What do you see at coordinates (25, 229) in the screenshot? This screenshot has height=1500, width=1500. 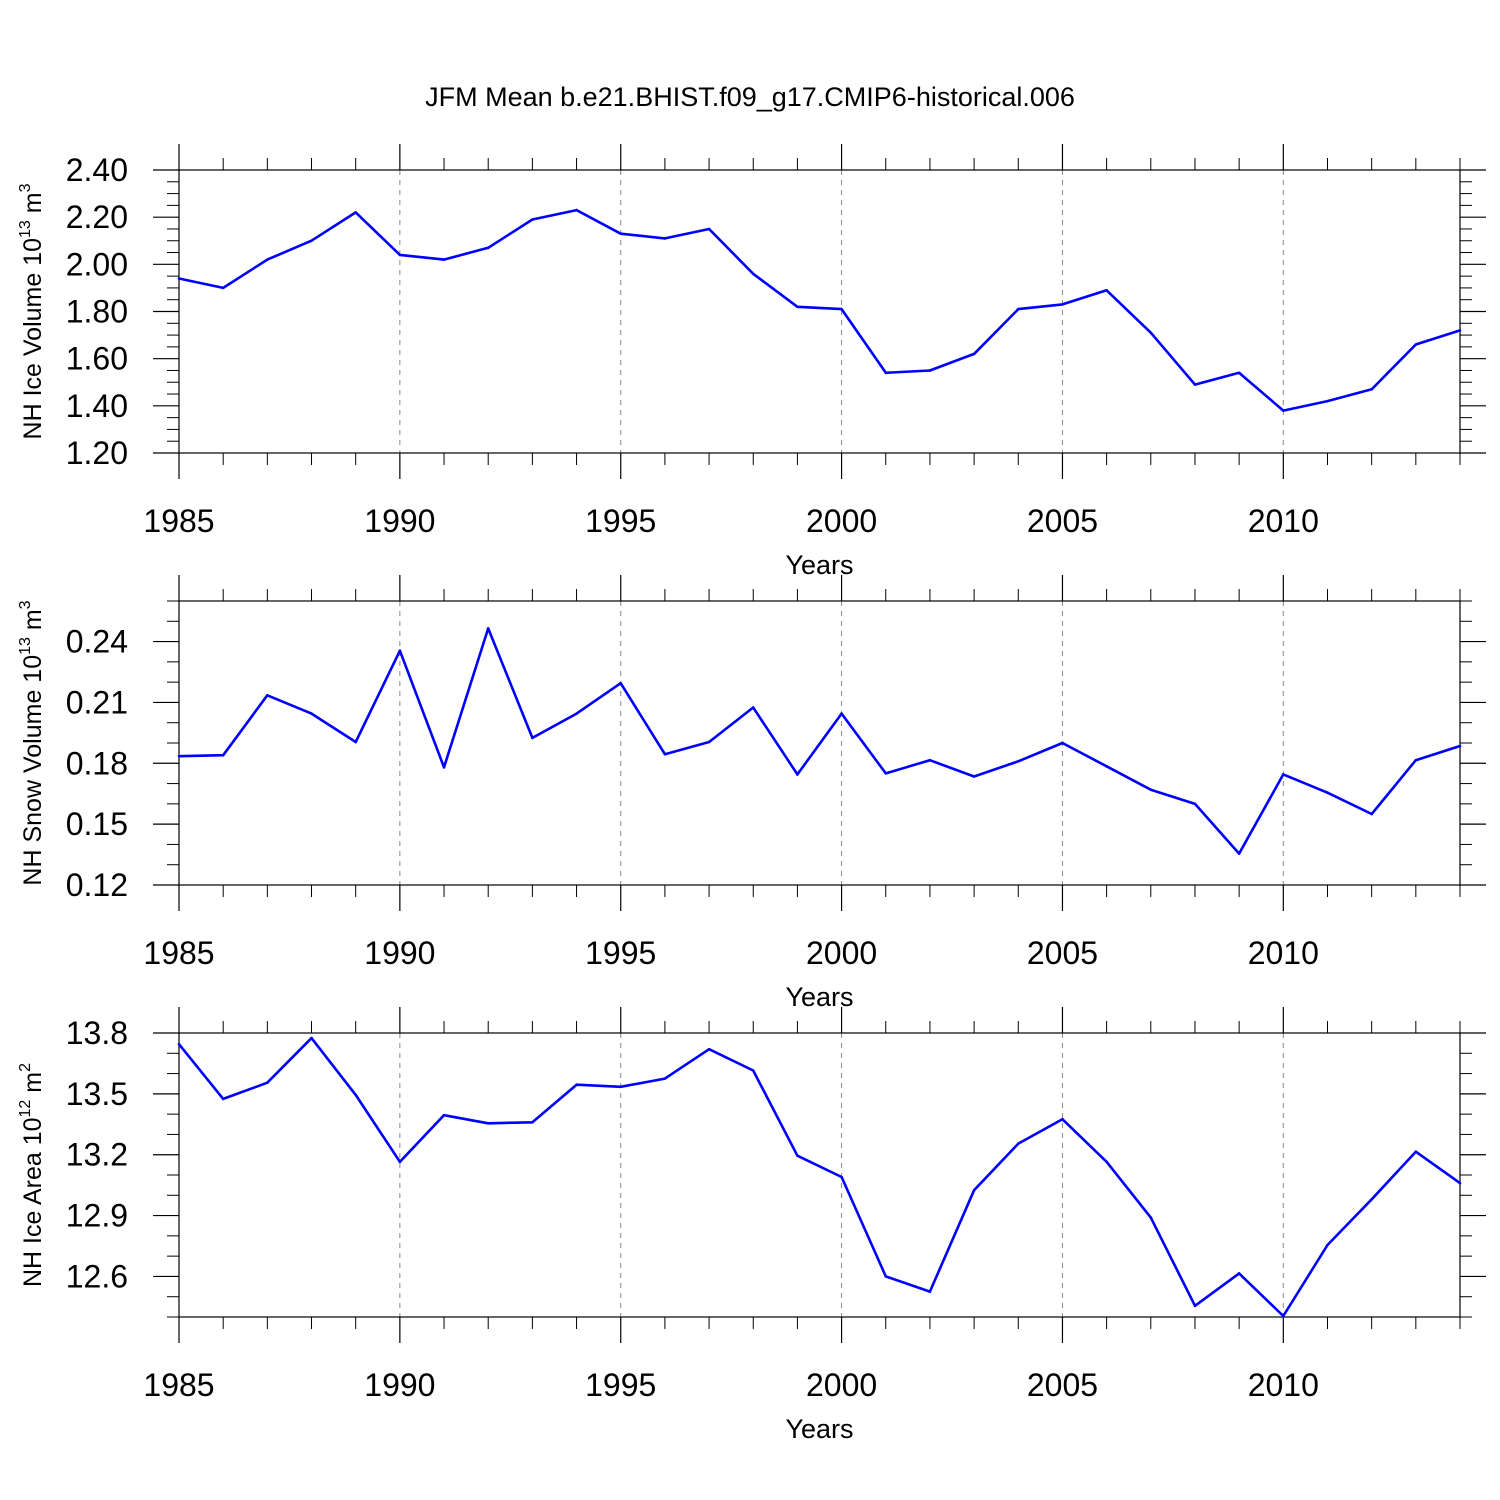 I see `y-axis-label-exponent: 13` at bounding box center [25, 229].